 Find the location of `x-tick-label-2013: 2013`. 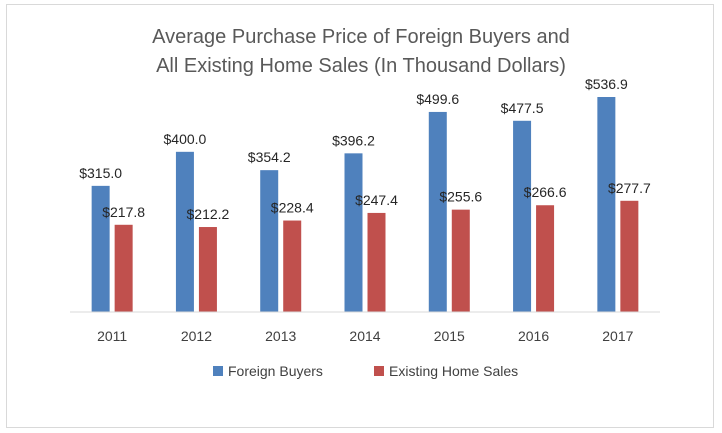

x-tick-label-2013: 2013 is located at coordinates (280, 336).